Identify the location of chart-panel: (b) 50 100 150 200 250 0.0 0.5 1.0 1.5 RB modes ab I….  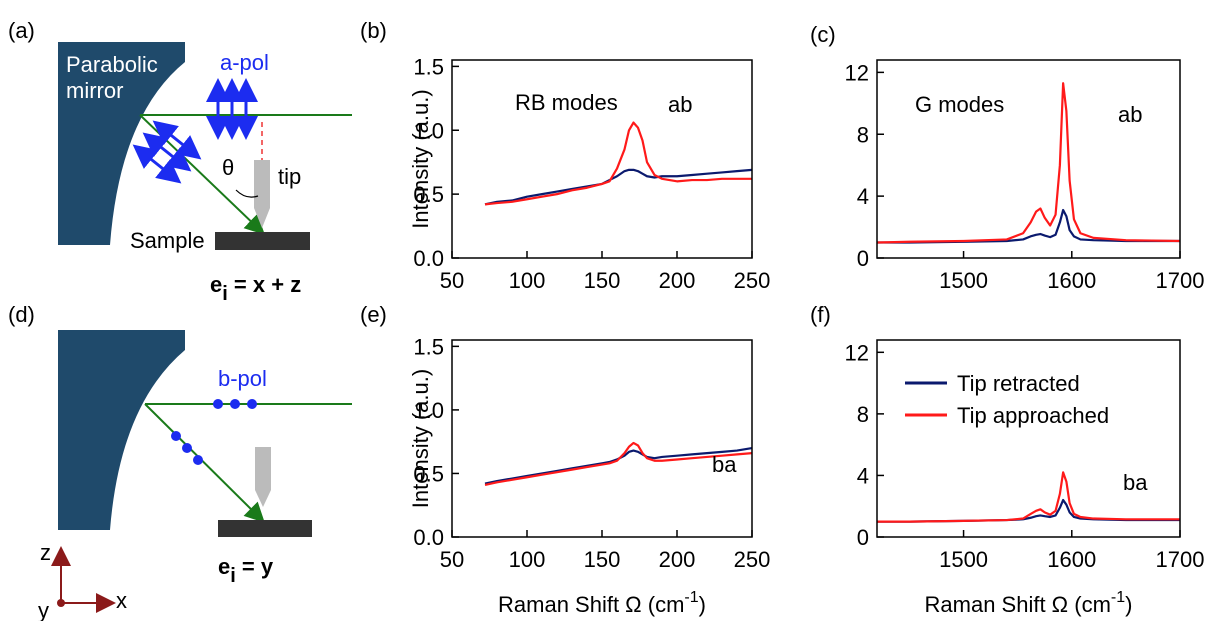
(565, 155).